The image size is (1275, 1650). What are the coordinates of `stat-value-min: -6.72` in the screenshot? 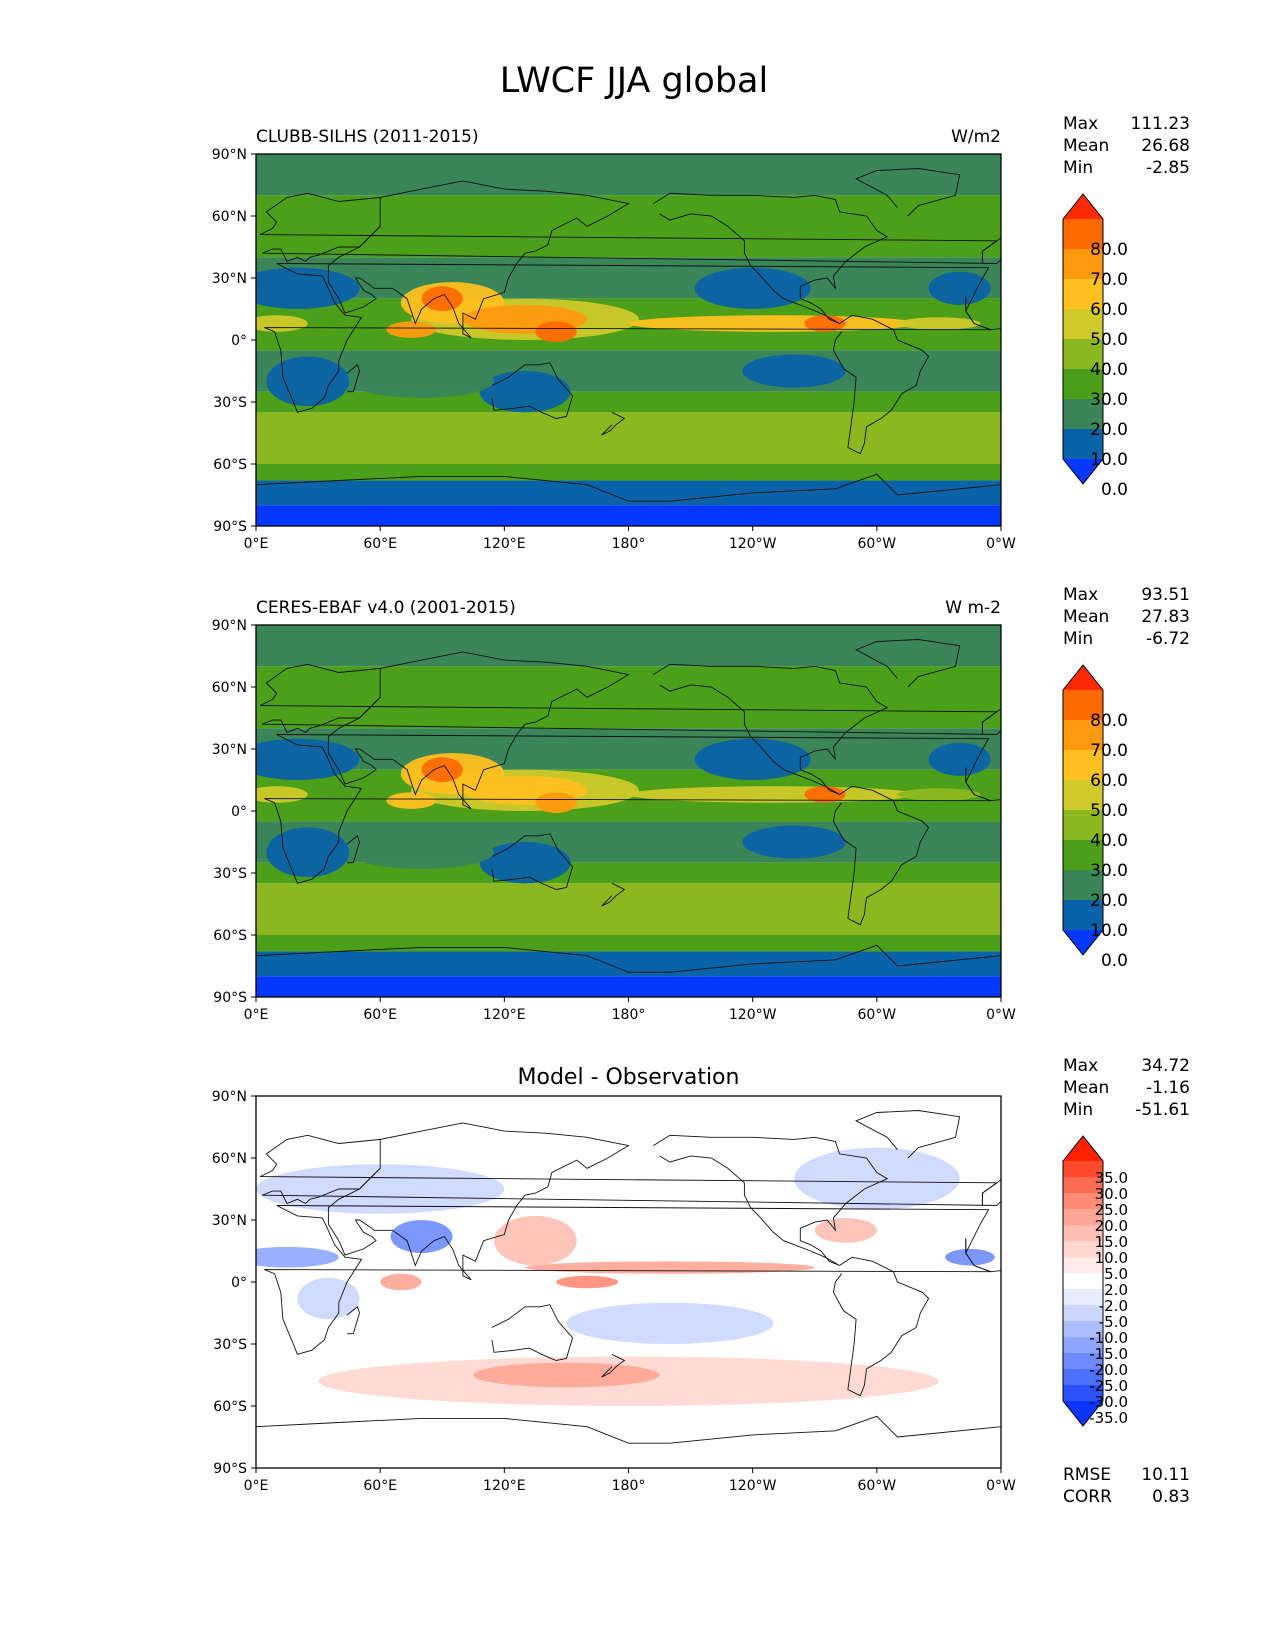 It's located at (1168, 639).